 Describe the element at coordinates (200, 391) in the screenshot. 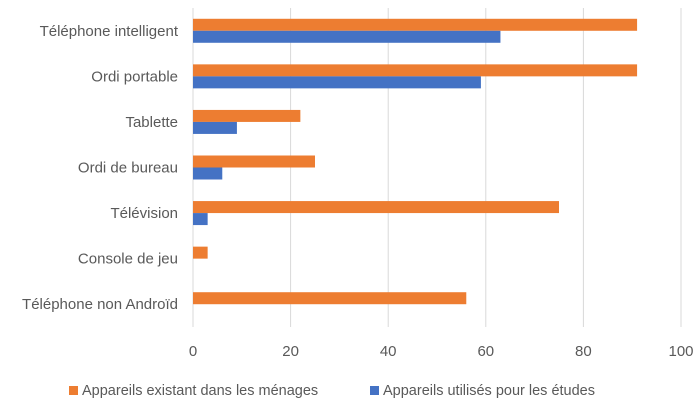

I see `legend-label-0: Appareils existant dans les ménages` at that location.